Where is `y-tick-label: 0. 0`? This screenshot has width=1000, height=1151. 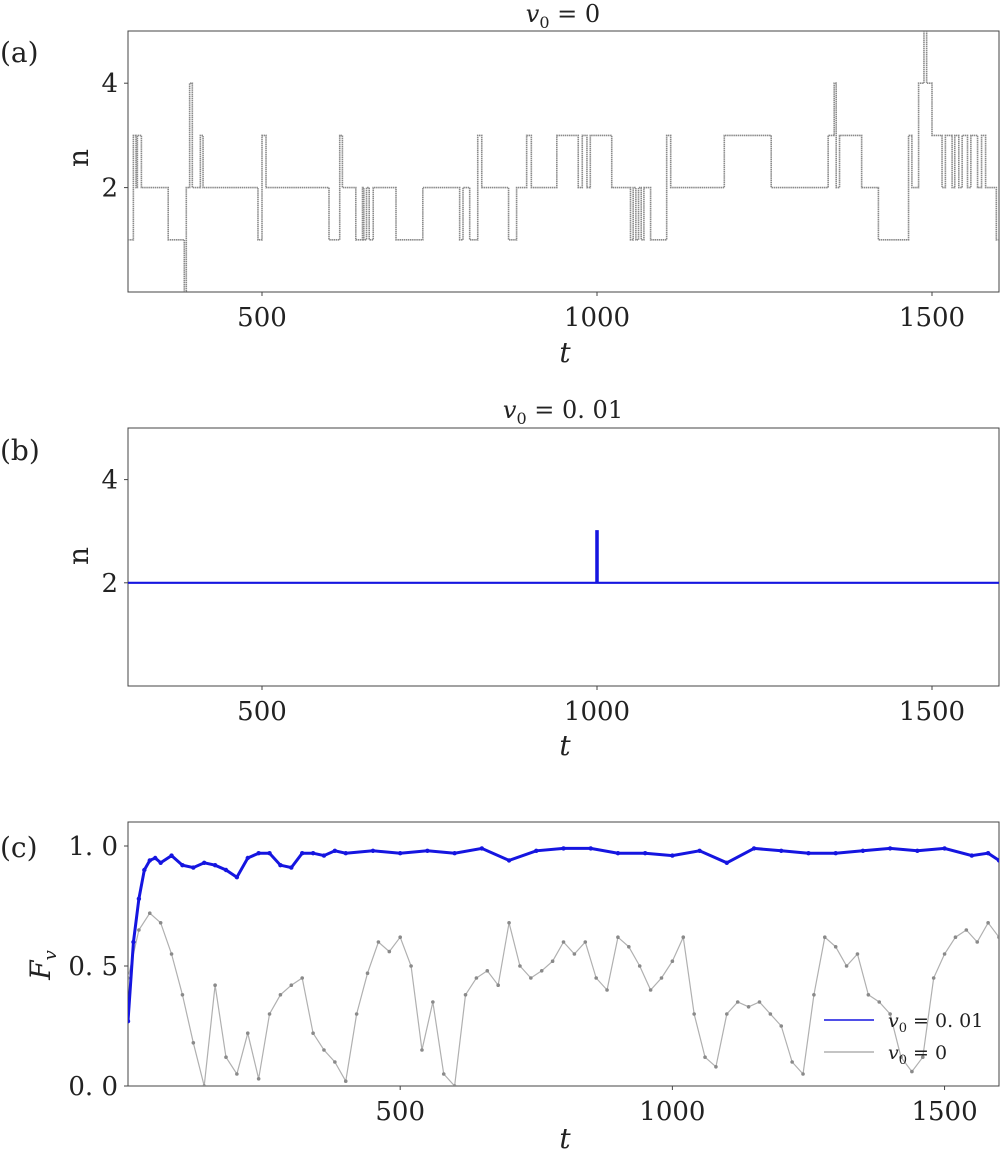
y-tick-label: 0. 0 is located at coordinates (93, 1087).